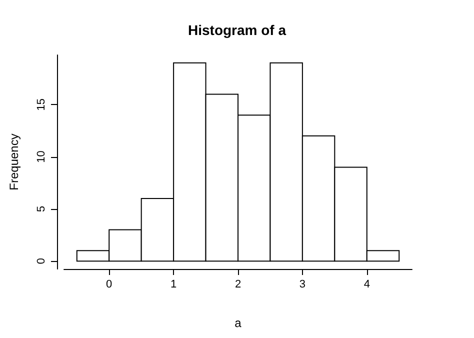 This screenshot has height=338, width=474. What do you see at coordinates (173, 284) in the screenshot?
I see `x-tick-label: 1` at bounding box center [173, 284].